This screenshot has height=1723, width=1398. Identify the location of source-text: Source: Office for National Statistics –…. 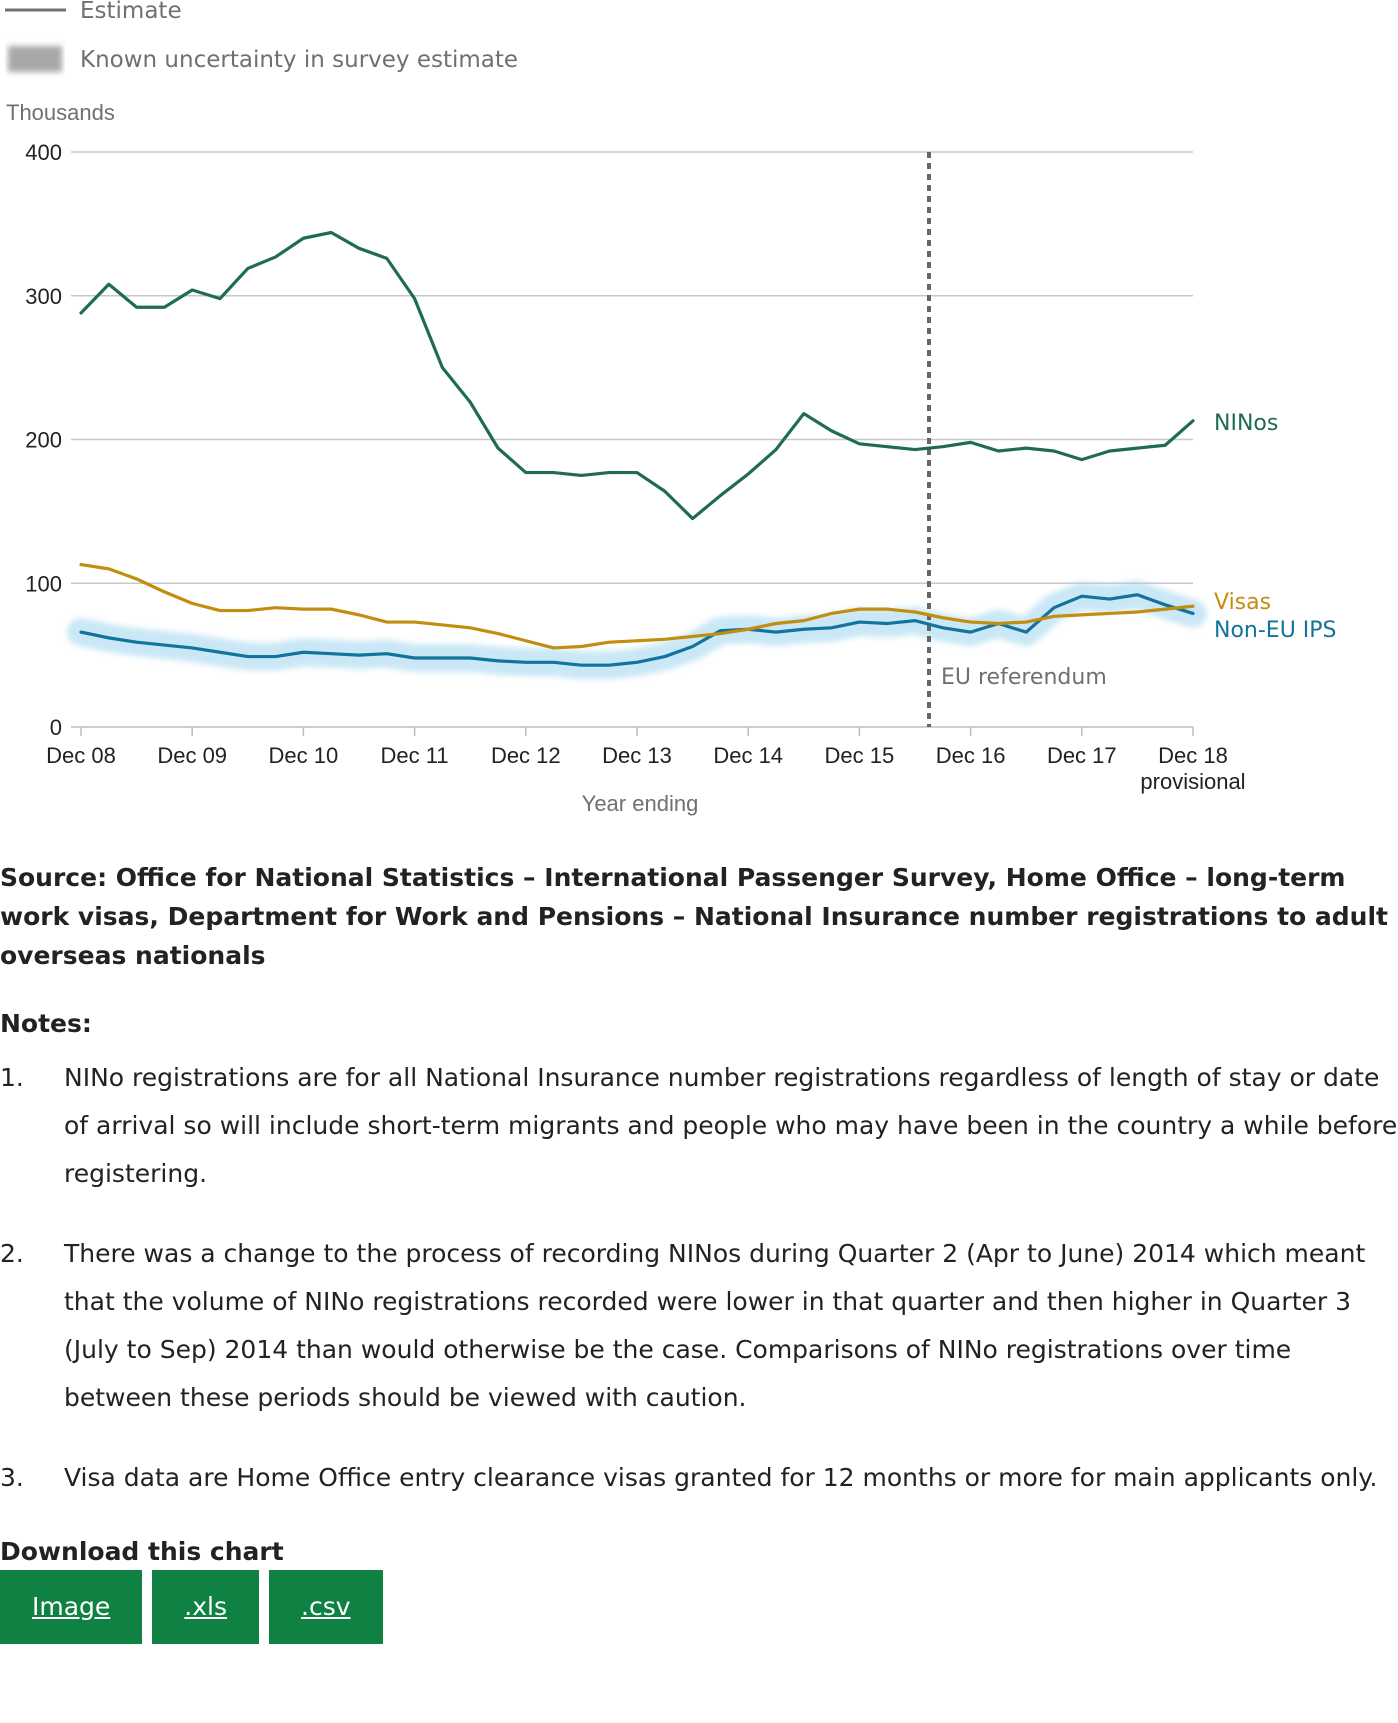
(694, 916).